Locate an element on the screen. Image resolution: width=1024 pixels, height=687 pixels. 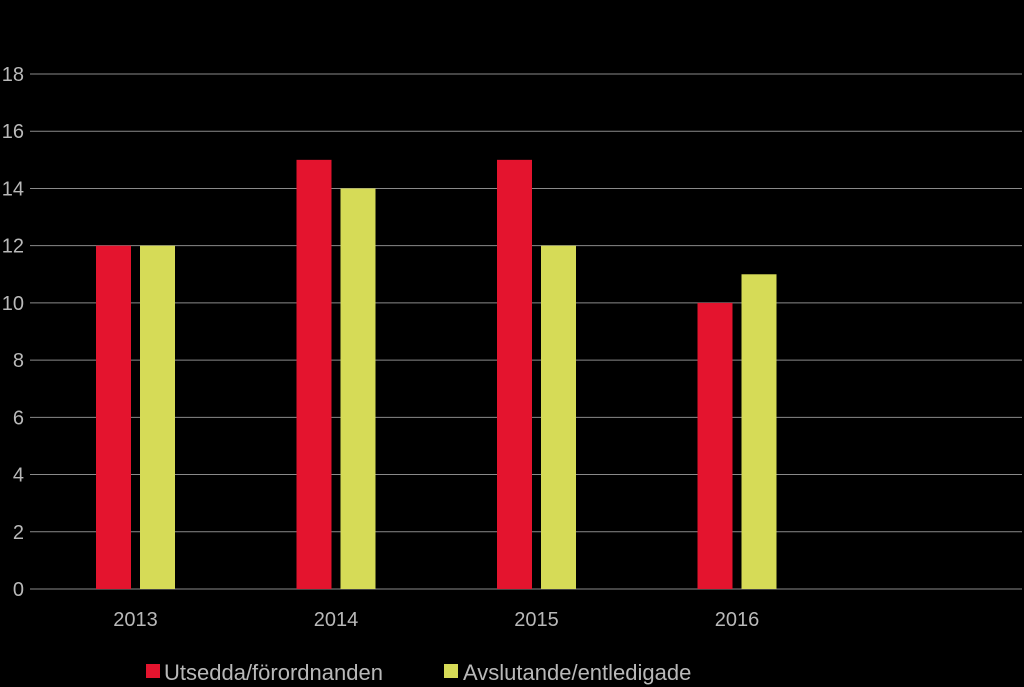
y-tick-label: 18 is located at coordinates (13, 75).